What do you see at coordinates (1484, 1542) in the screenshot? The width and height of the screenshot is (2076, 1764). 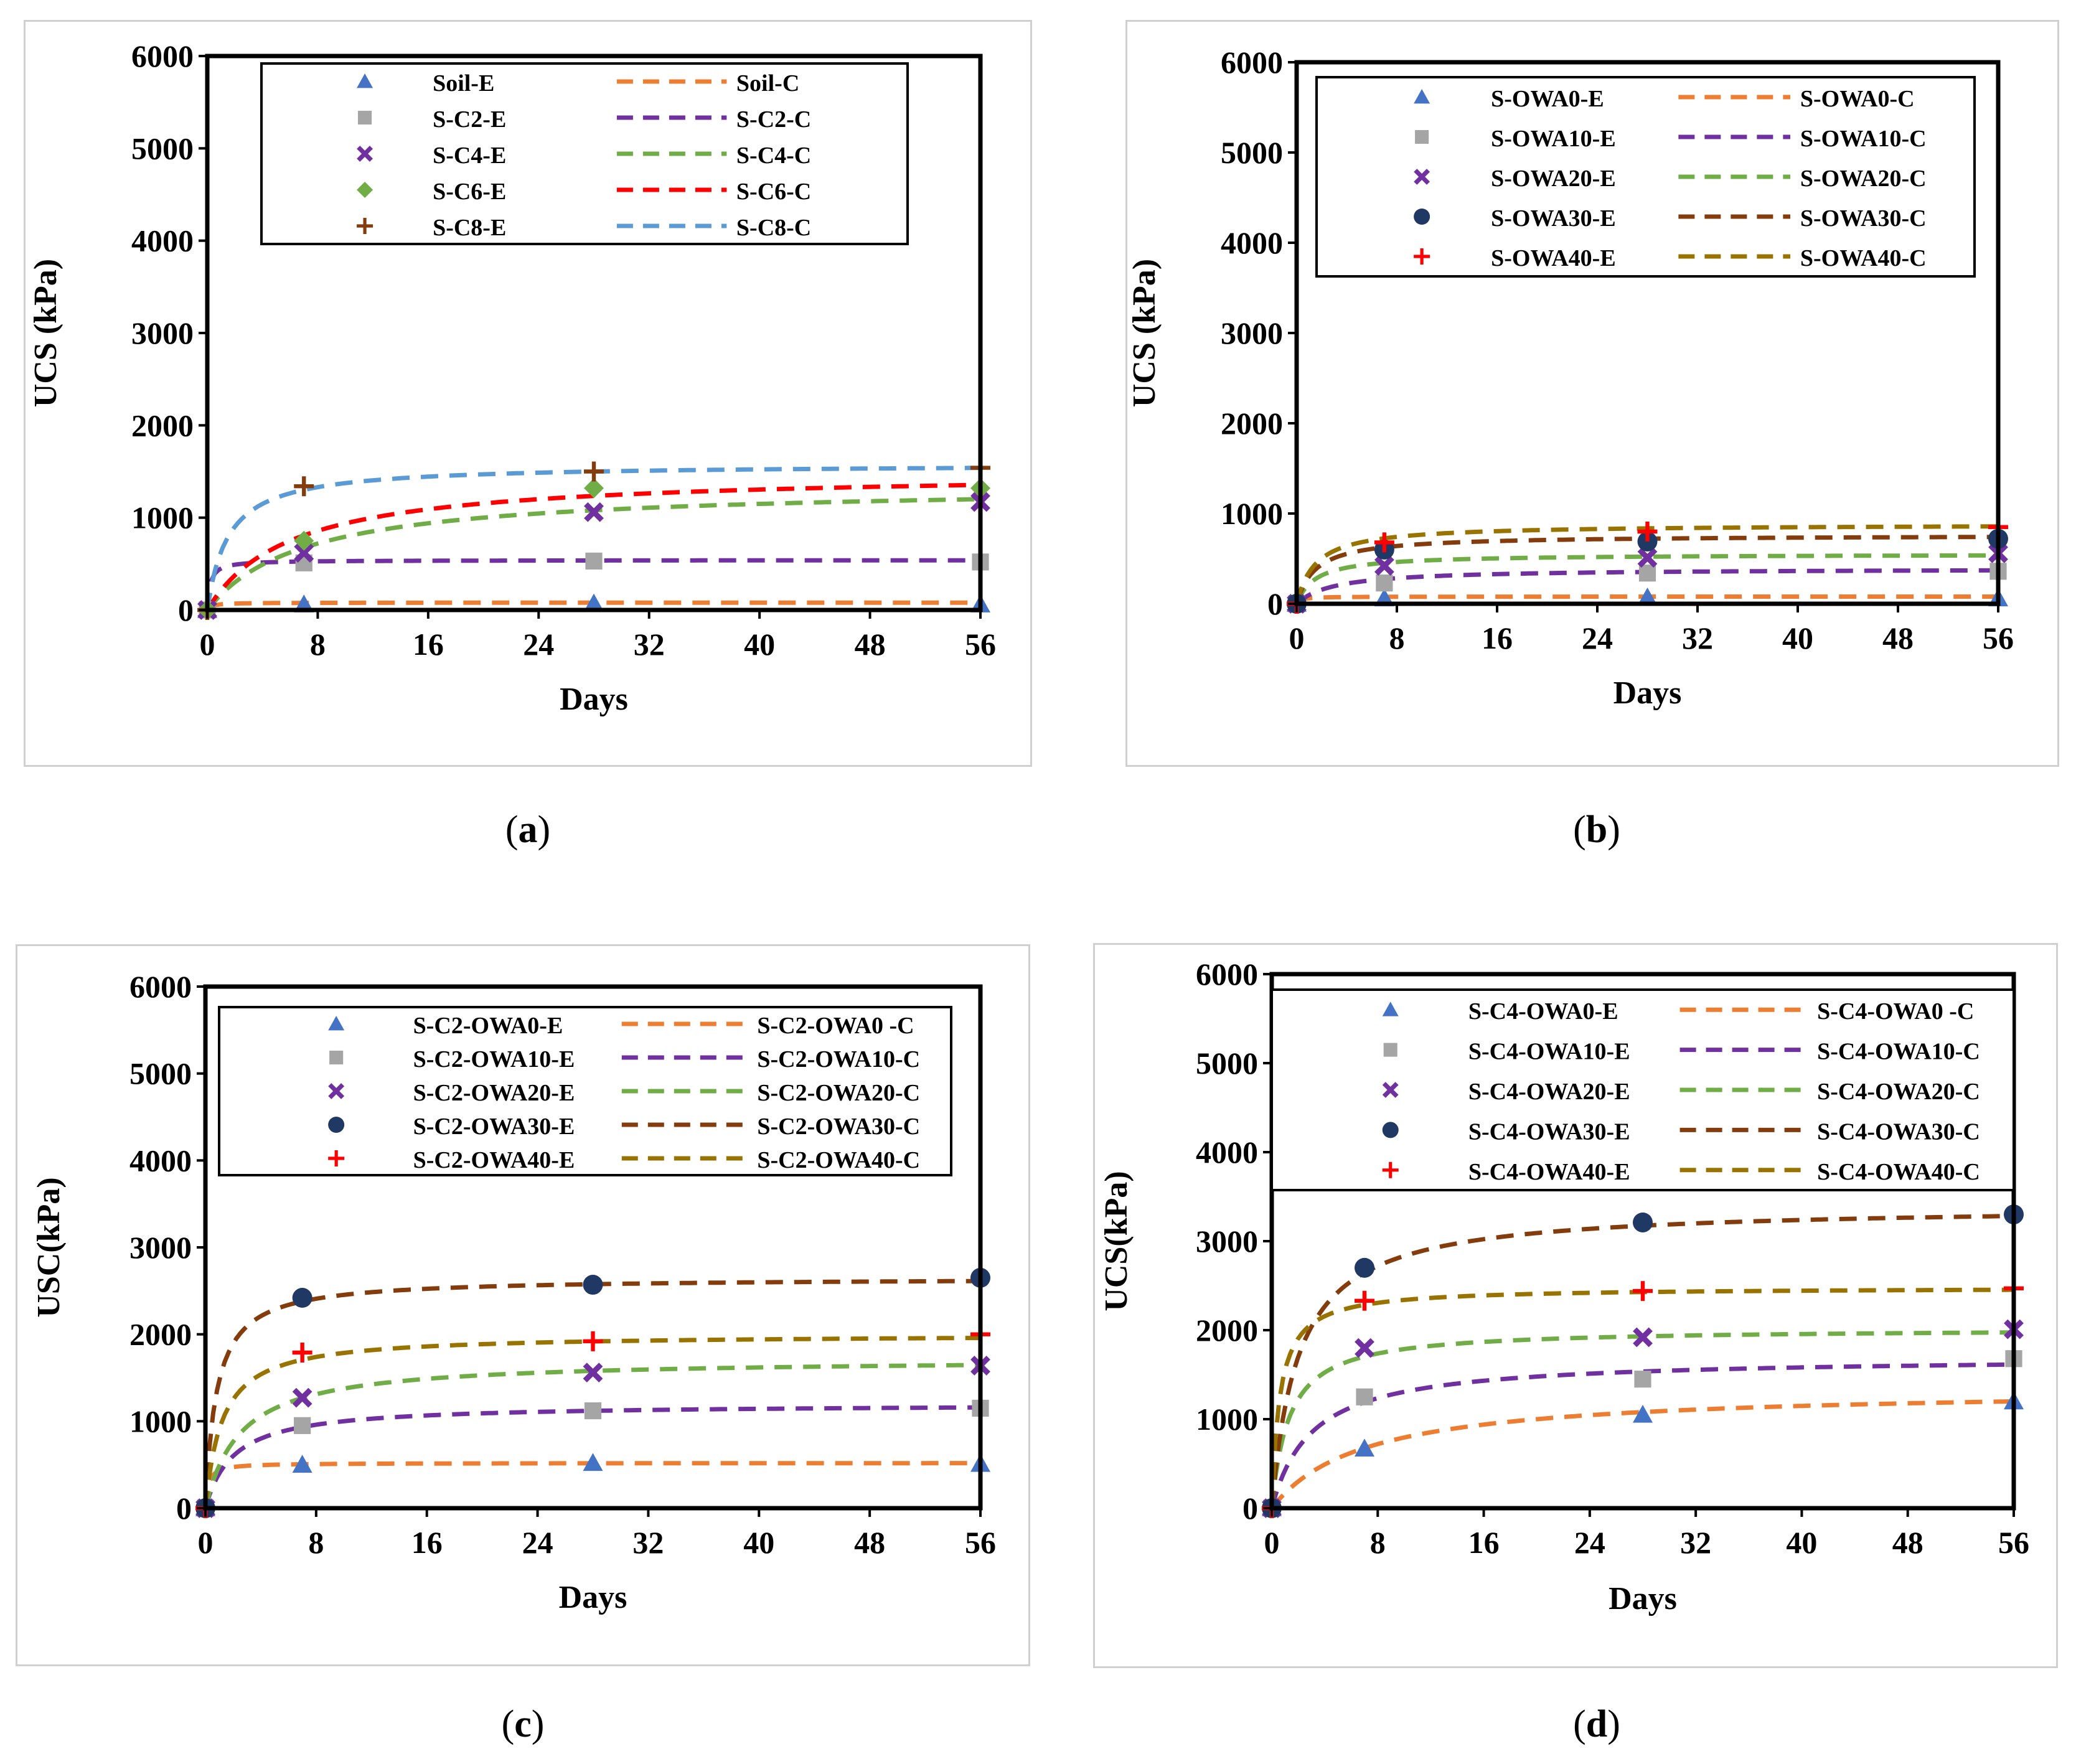 I see `chart-d-xtick-label-16: 16` at bounding box center [1484, 1542].